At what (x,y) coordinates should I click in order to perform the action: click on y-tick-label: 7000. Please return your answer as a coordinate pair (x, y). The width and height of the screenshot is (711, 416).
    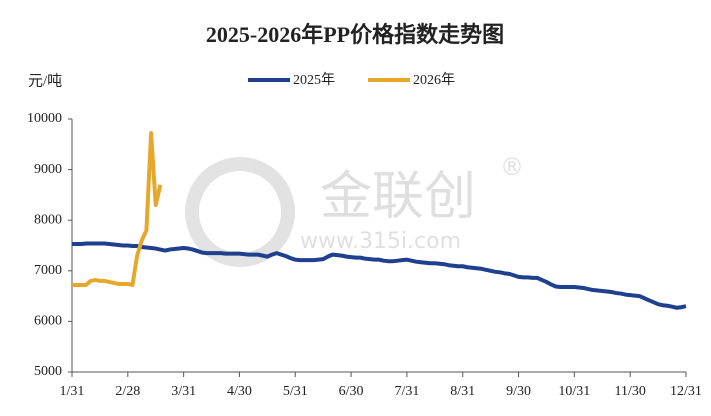
    Looking at the image, I should click on (48, 270).